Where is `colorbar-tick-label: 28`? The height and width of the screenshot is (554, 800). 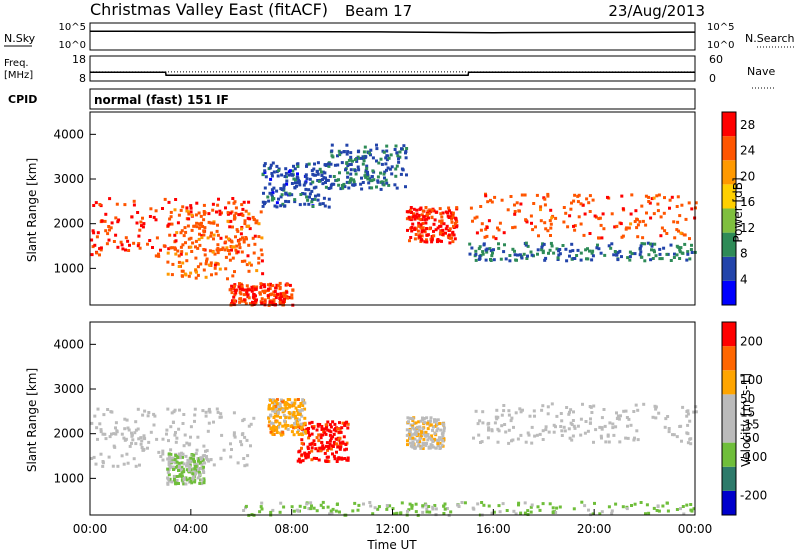
colorbar-tick-label: 28 is located at coordinates (747, 125).